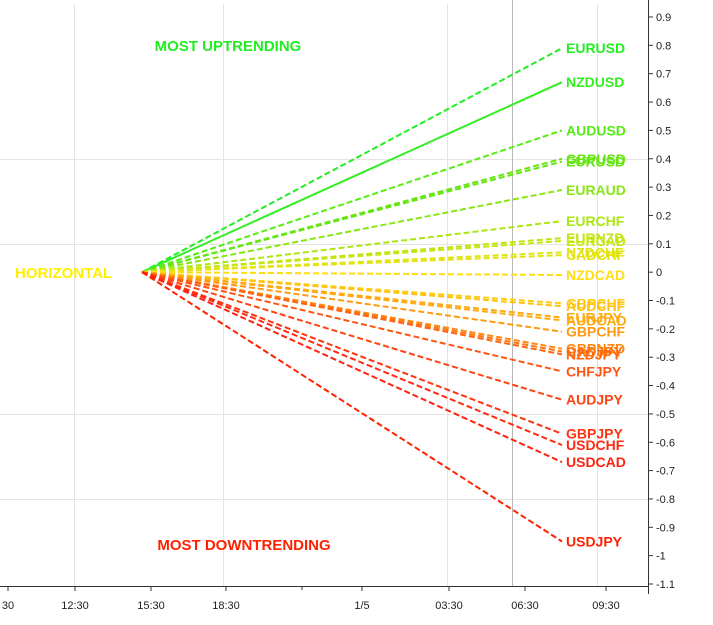 This screenshot has height=625, width=713. I want to click on series-label-usdjpy: USDJPY, so click(594, 541).